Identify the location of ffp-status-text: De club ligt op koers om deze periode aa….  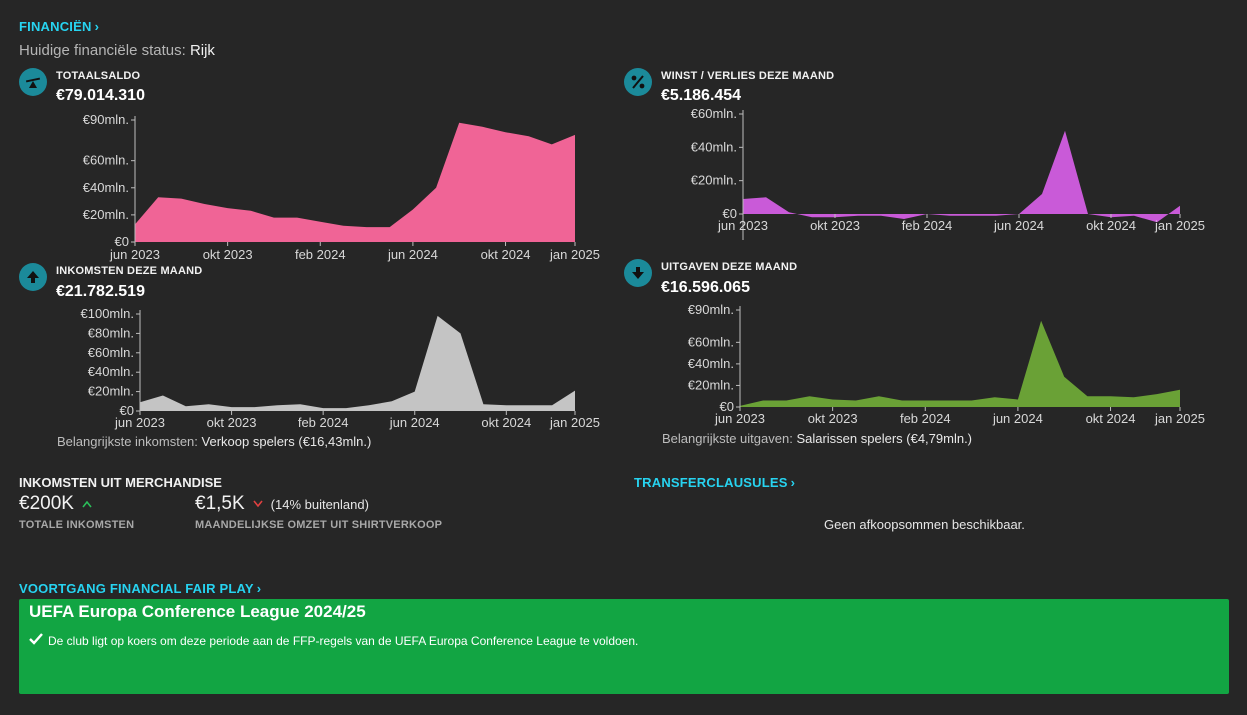
(343, 641).